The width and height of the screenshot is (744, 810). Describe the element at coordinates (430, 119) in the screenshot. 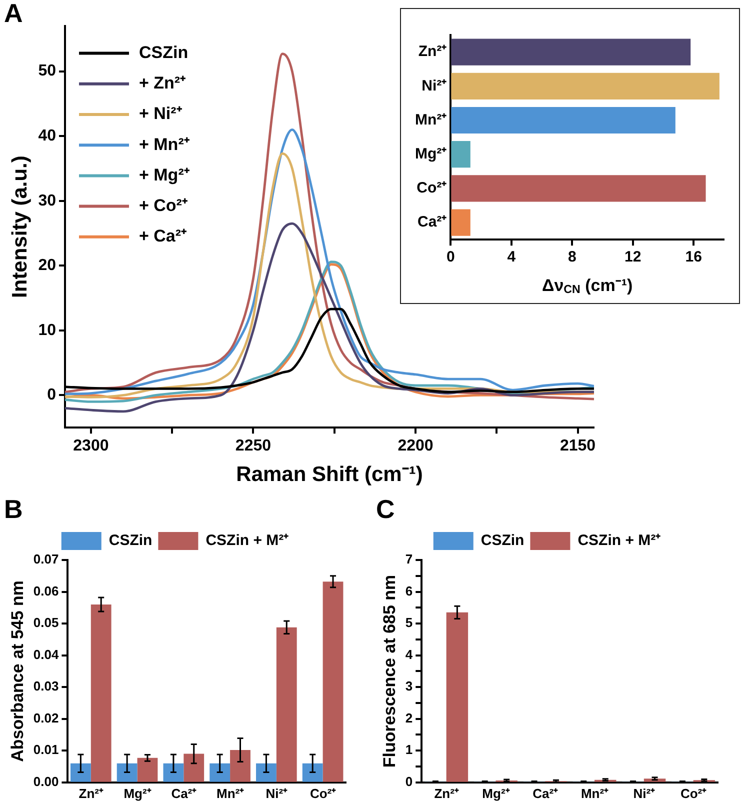

I see `y-tick-label: Mn²⁺` at that location.